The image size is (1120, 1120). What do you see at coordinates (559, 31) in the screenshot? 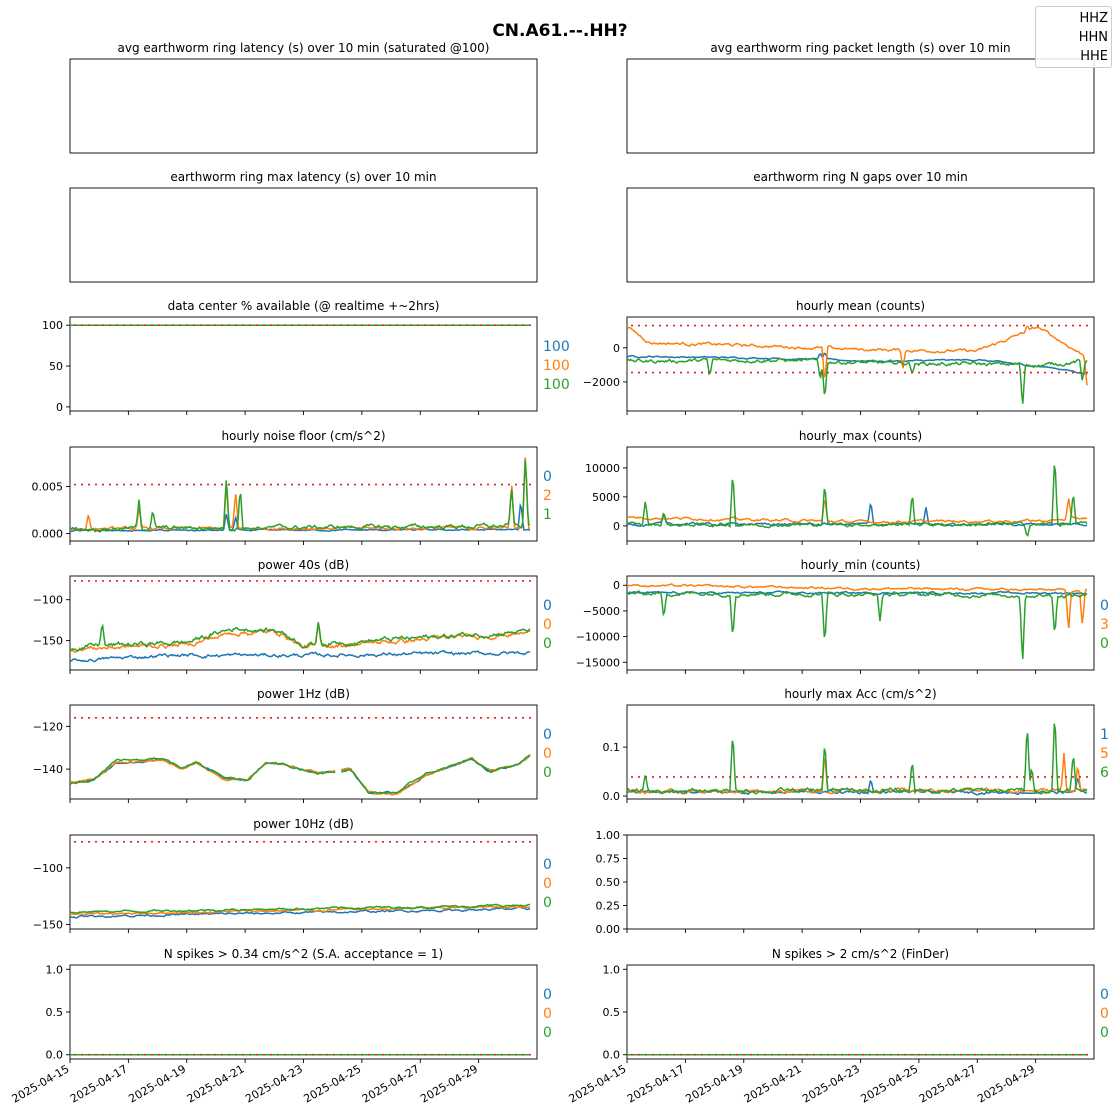
I see `figure-title: CN.A61.--.HH?` at bounding box center [559, 31].